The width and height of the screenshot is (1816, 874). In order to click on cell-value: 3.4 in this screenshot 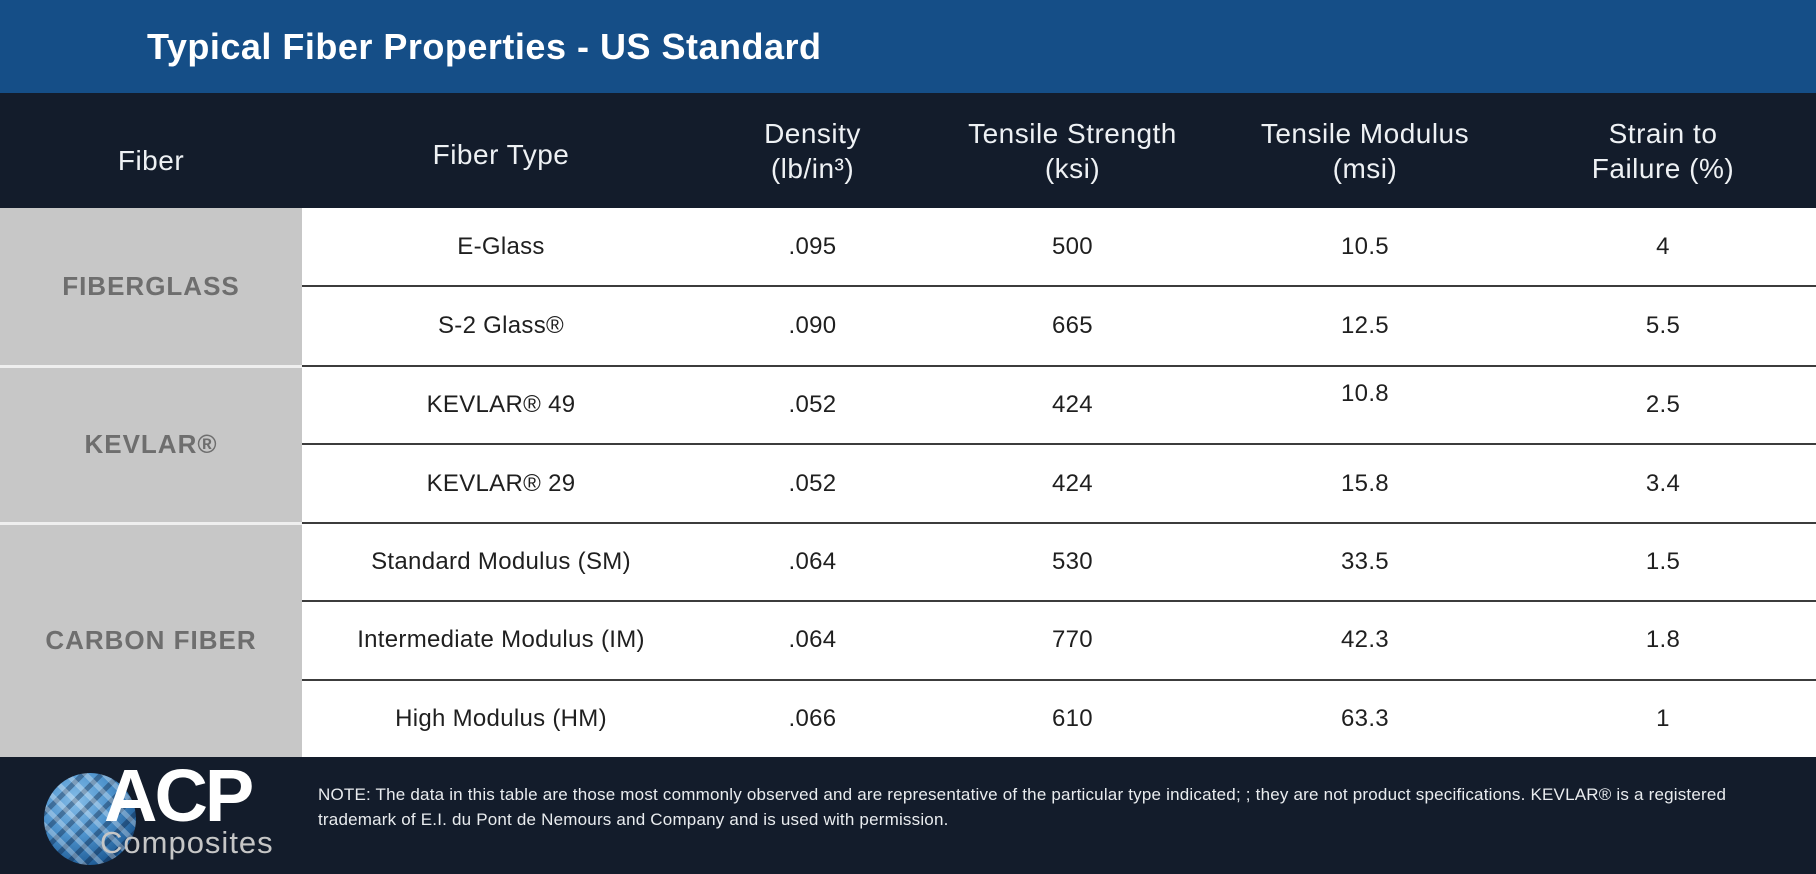, I will do `click(1663, 483)`.